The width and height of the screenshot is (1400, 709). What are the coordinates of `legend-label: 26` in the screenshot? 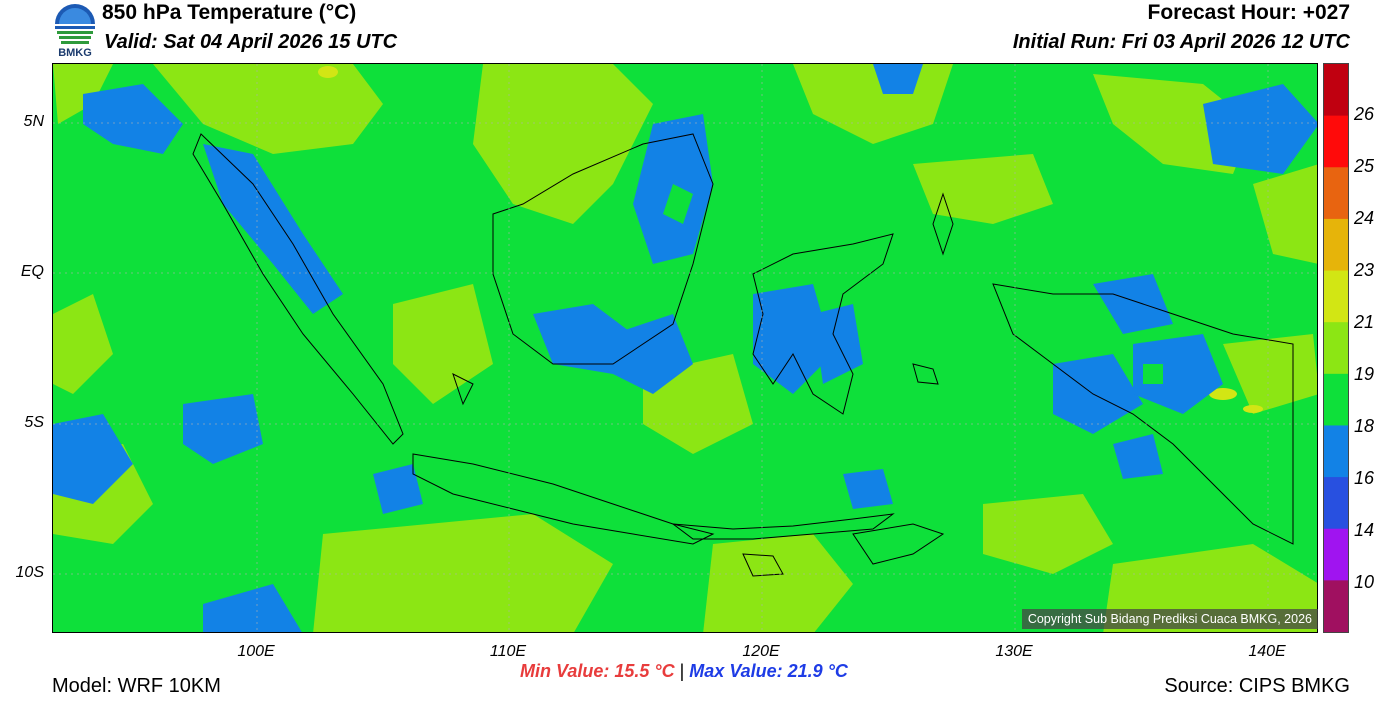 It's located at (1364, 114).